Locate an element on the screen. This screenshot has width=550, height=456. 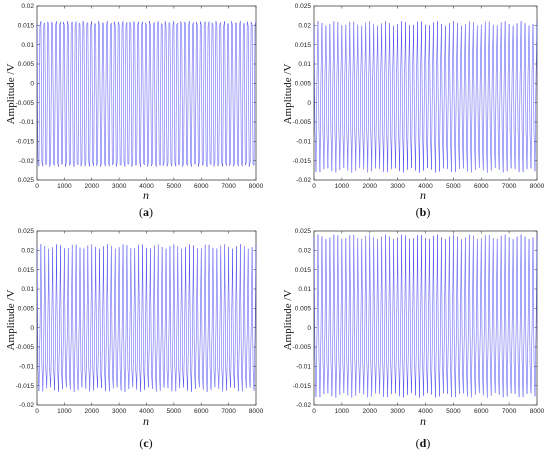
panel-d-signal-line is located at coordinates (425, 316).